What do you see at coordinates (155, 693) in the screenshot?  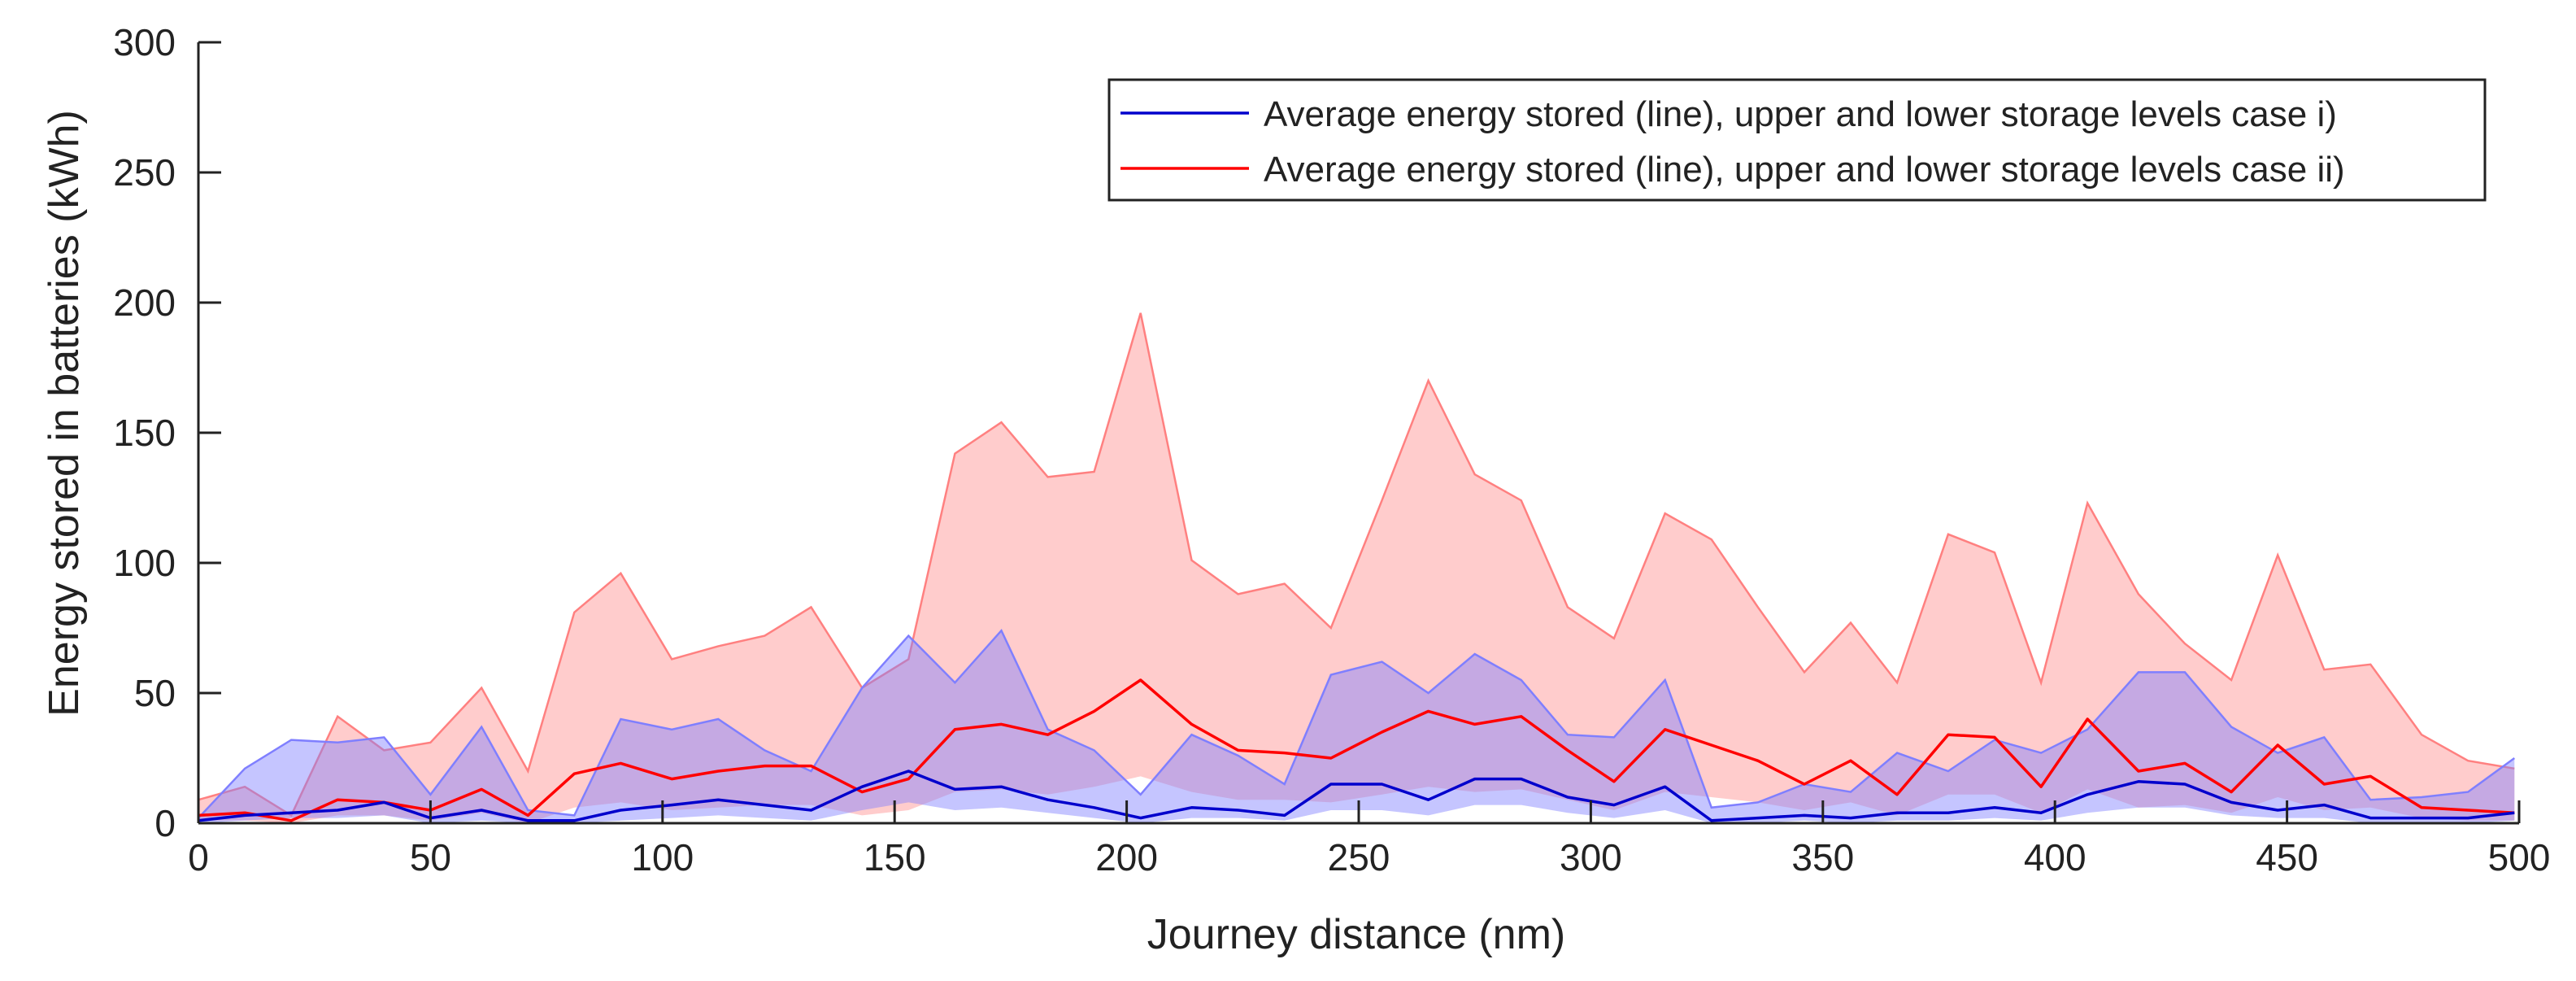 I see `y-tick-label: 50` at bounding box center [155, 693].